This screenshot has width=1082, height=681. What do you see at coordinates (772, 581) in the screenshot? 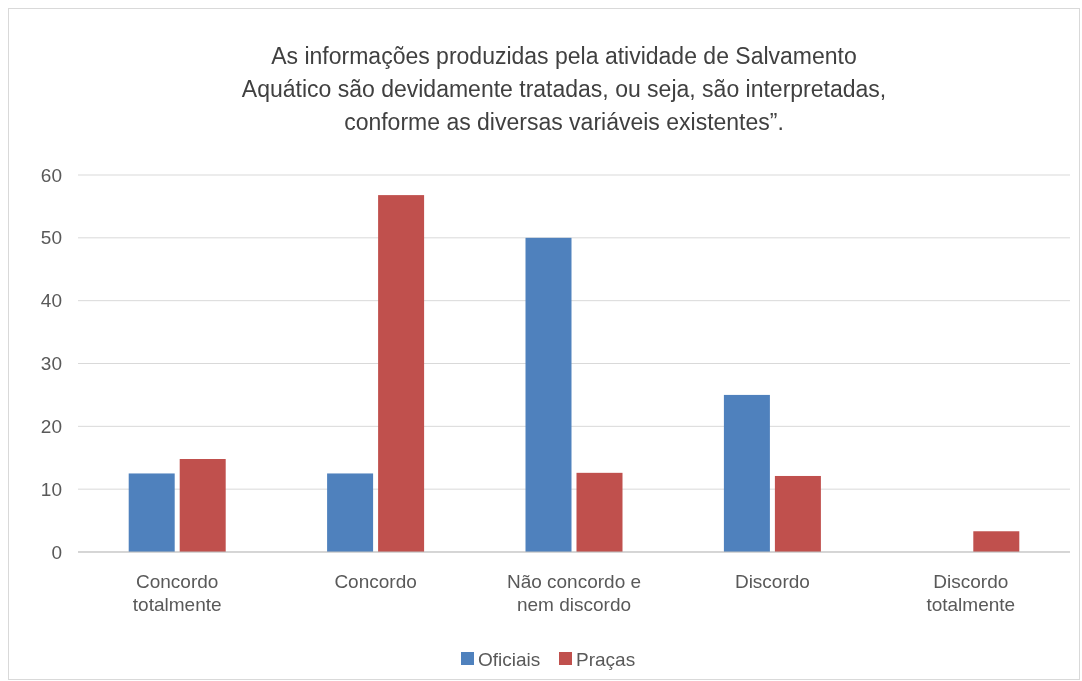
I see `x-tick-label: Discordo` at bounding box center [772, 581].